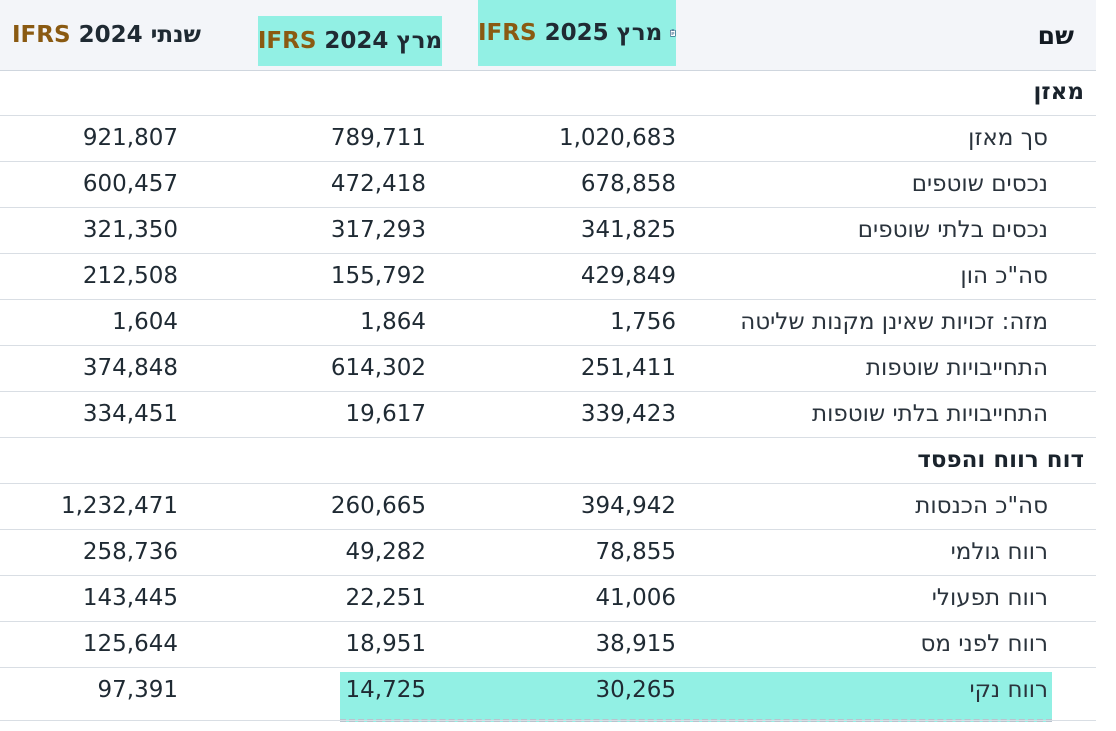 The height and width of the screenshot is (731, 1116). I want to click on row-label: רווח גולמי, so click(999, 552).